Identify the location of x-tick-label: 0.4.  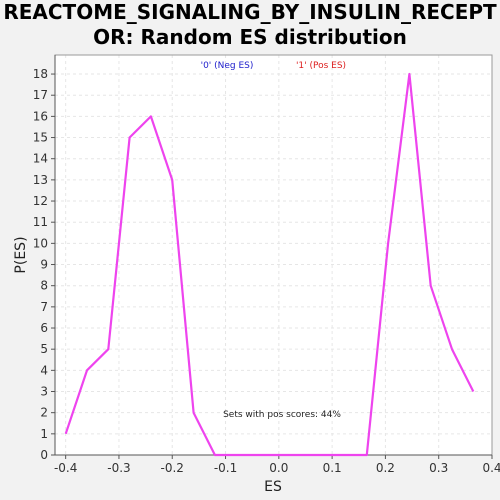
(491, 468).